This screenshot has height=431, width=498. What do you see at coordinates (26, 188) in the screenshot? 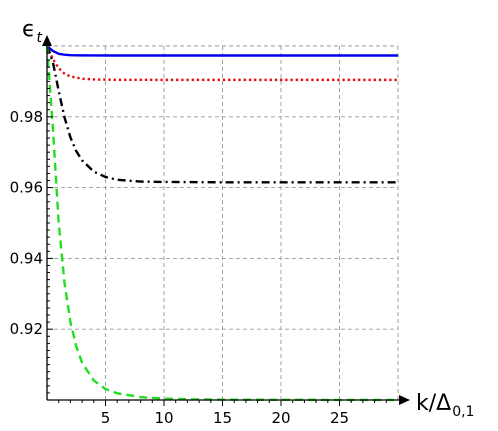
I see `y-tick-label: 0.96` at bounding box center [26, 188].